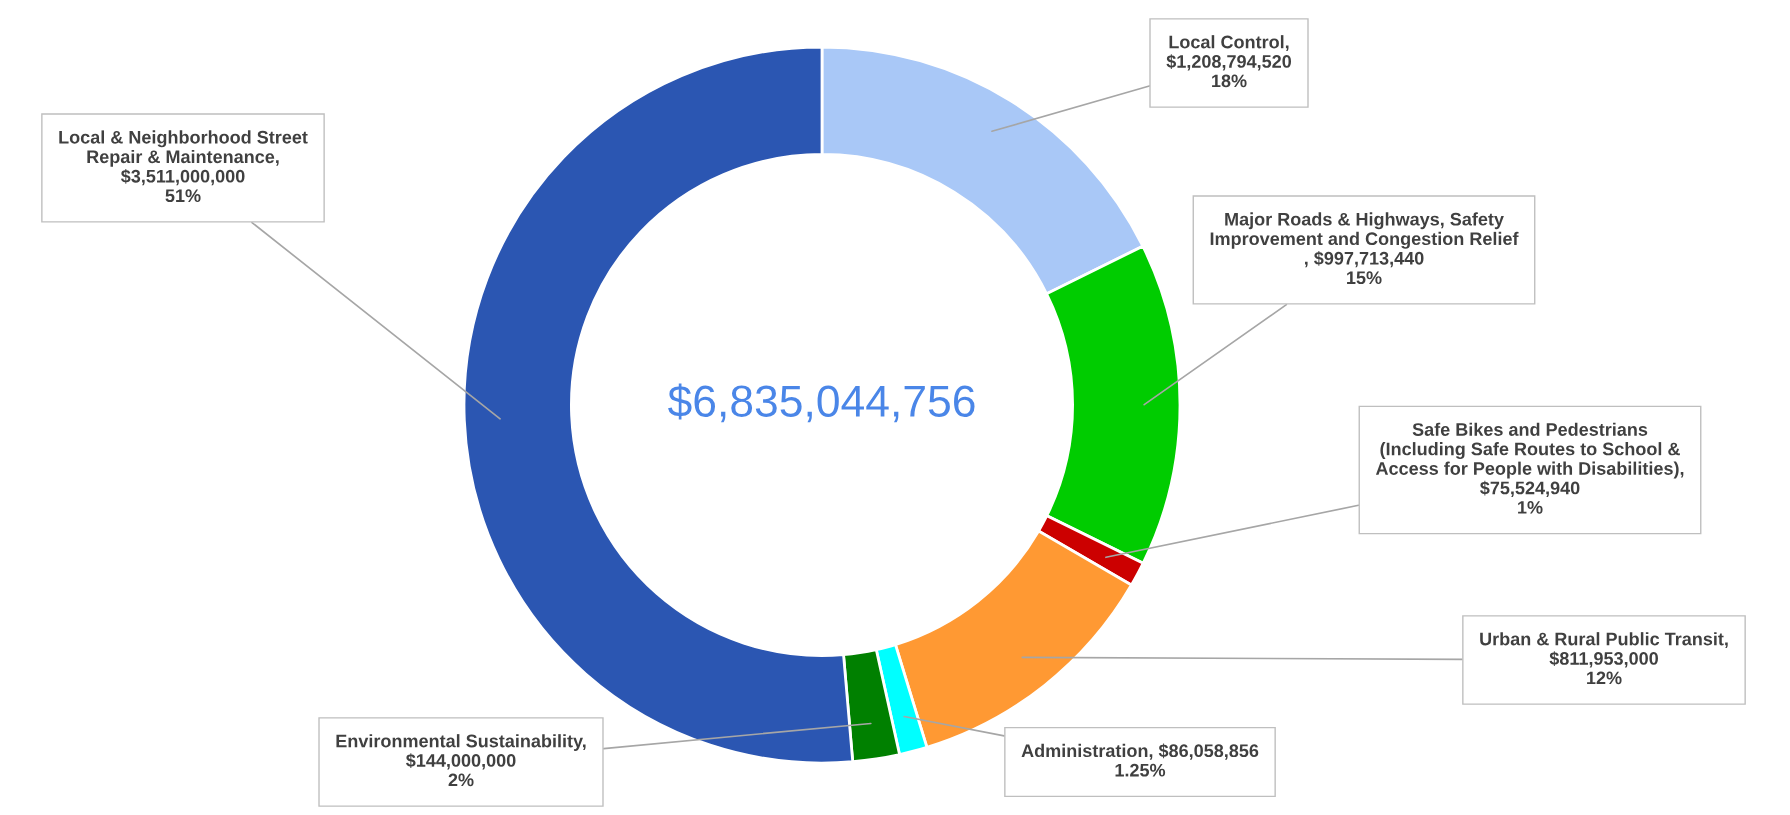 This screenshot has width=1790, height=815. What do you see at coordinates (461, 760) in the screenshot?
I see `slice-label: Environmental Sustainability, $144,000,000 2%` at bounding box center [461, 760].